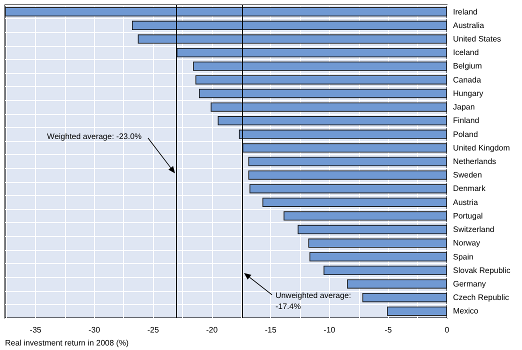 This screenshot has width=522, height=350. I want to click on y-tick-label: Iceland, so click(466, 53).